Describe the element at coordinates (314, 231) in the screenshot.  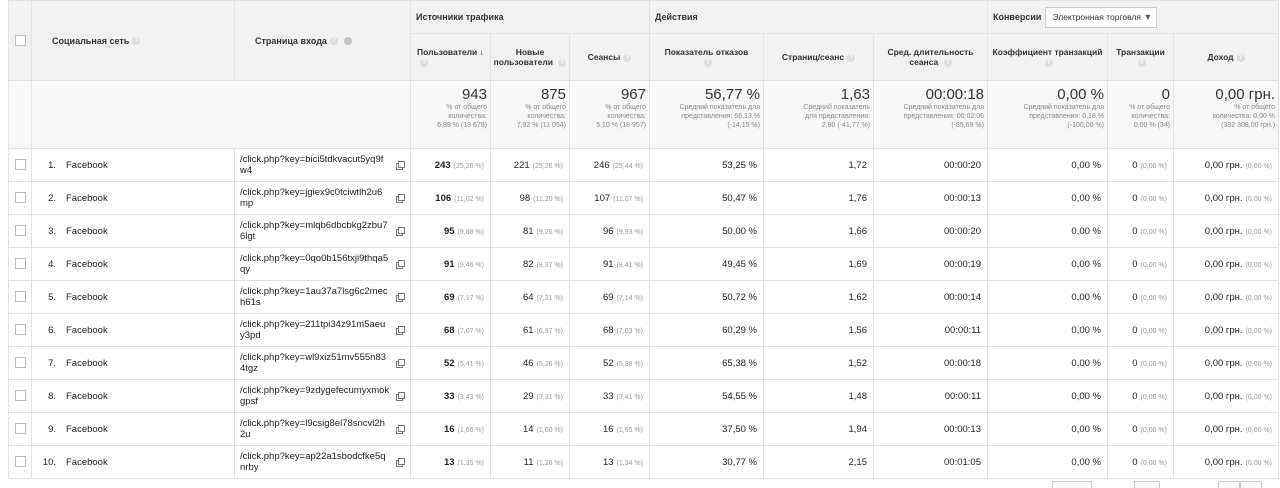
I see `landing-page-link: /click.php?key=mlqb6dbcbkg2zbu76lgt` at that location.